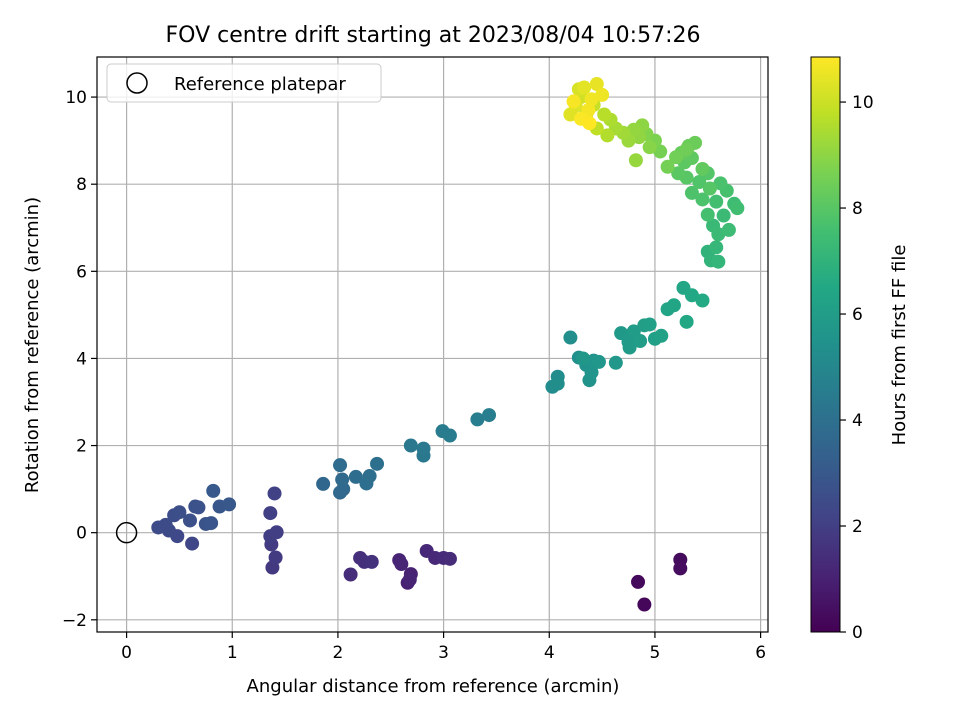 This screenshot has height=720, width=960. Describe the element at coordinates (760, 653) in the screenshot. I see `x-tick-label: 6` at that location.